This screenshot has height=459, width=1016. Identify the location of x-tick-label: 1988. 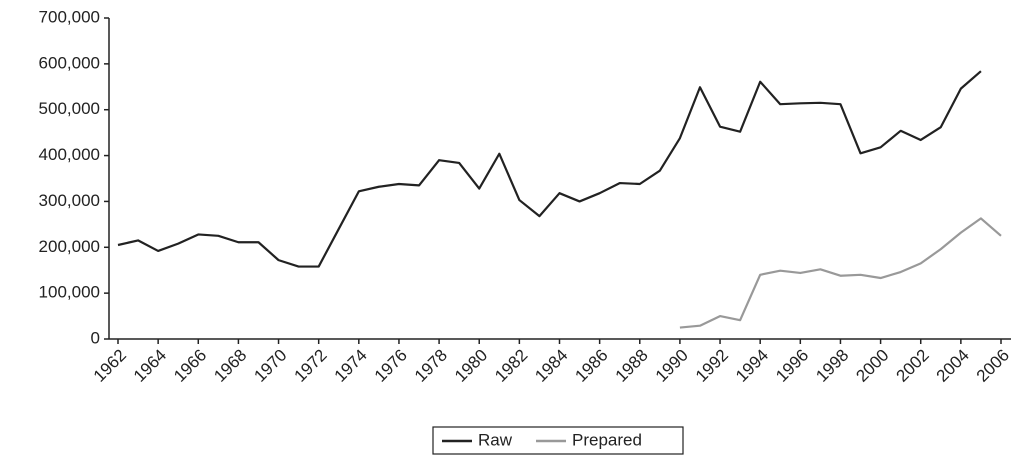
(632, 366).